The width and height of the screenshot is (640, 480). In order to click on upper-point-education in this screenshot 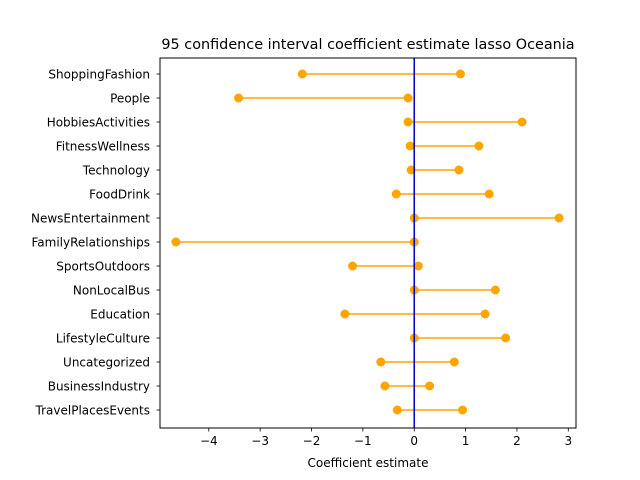, I will do `click(485, 314)`.